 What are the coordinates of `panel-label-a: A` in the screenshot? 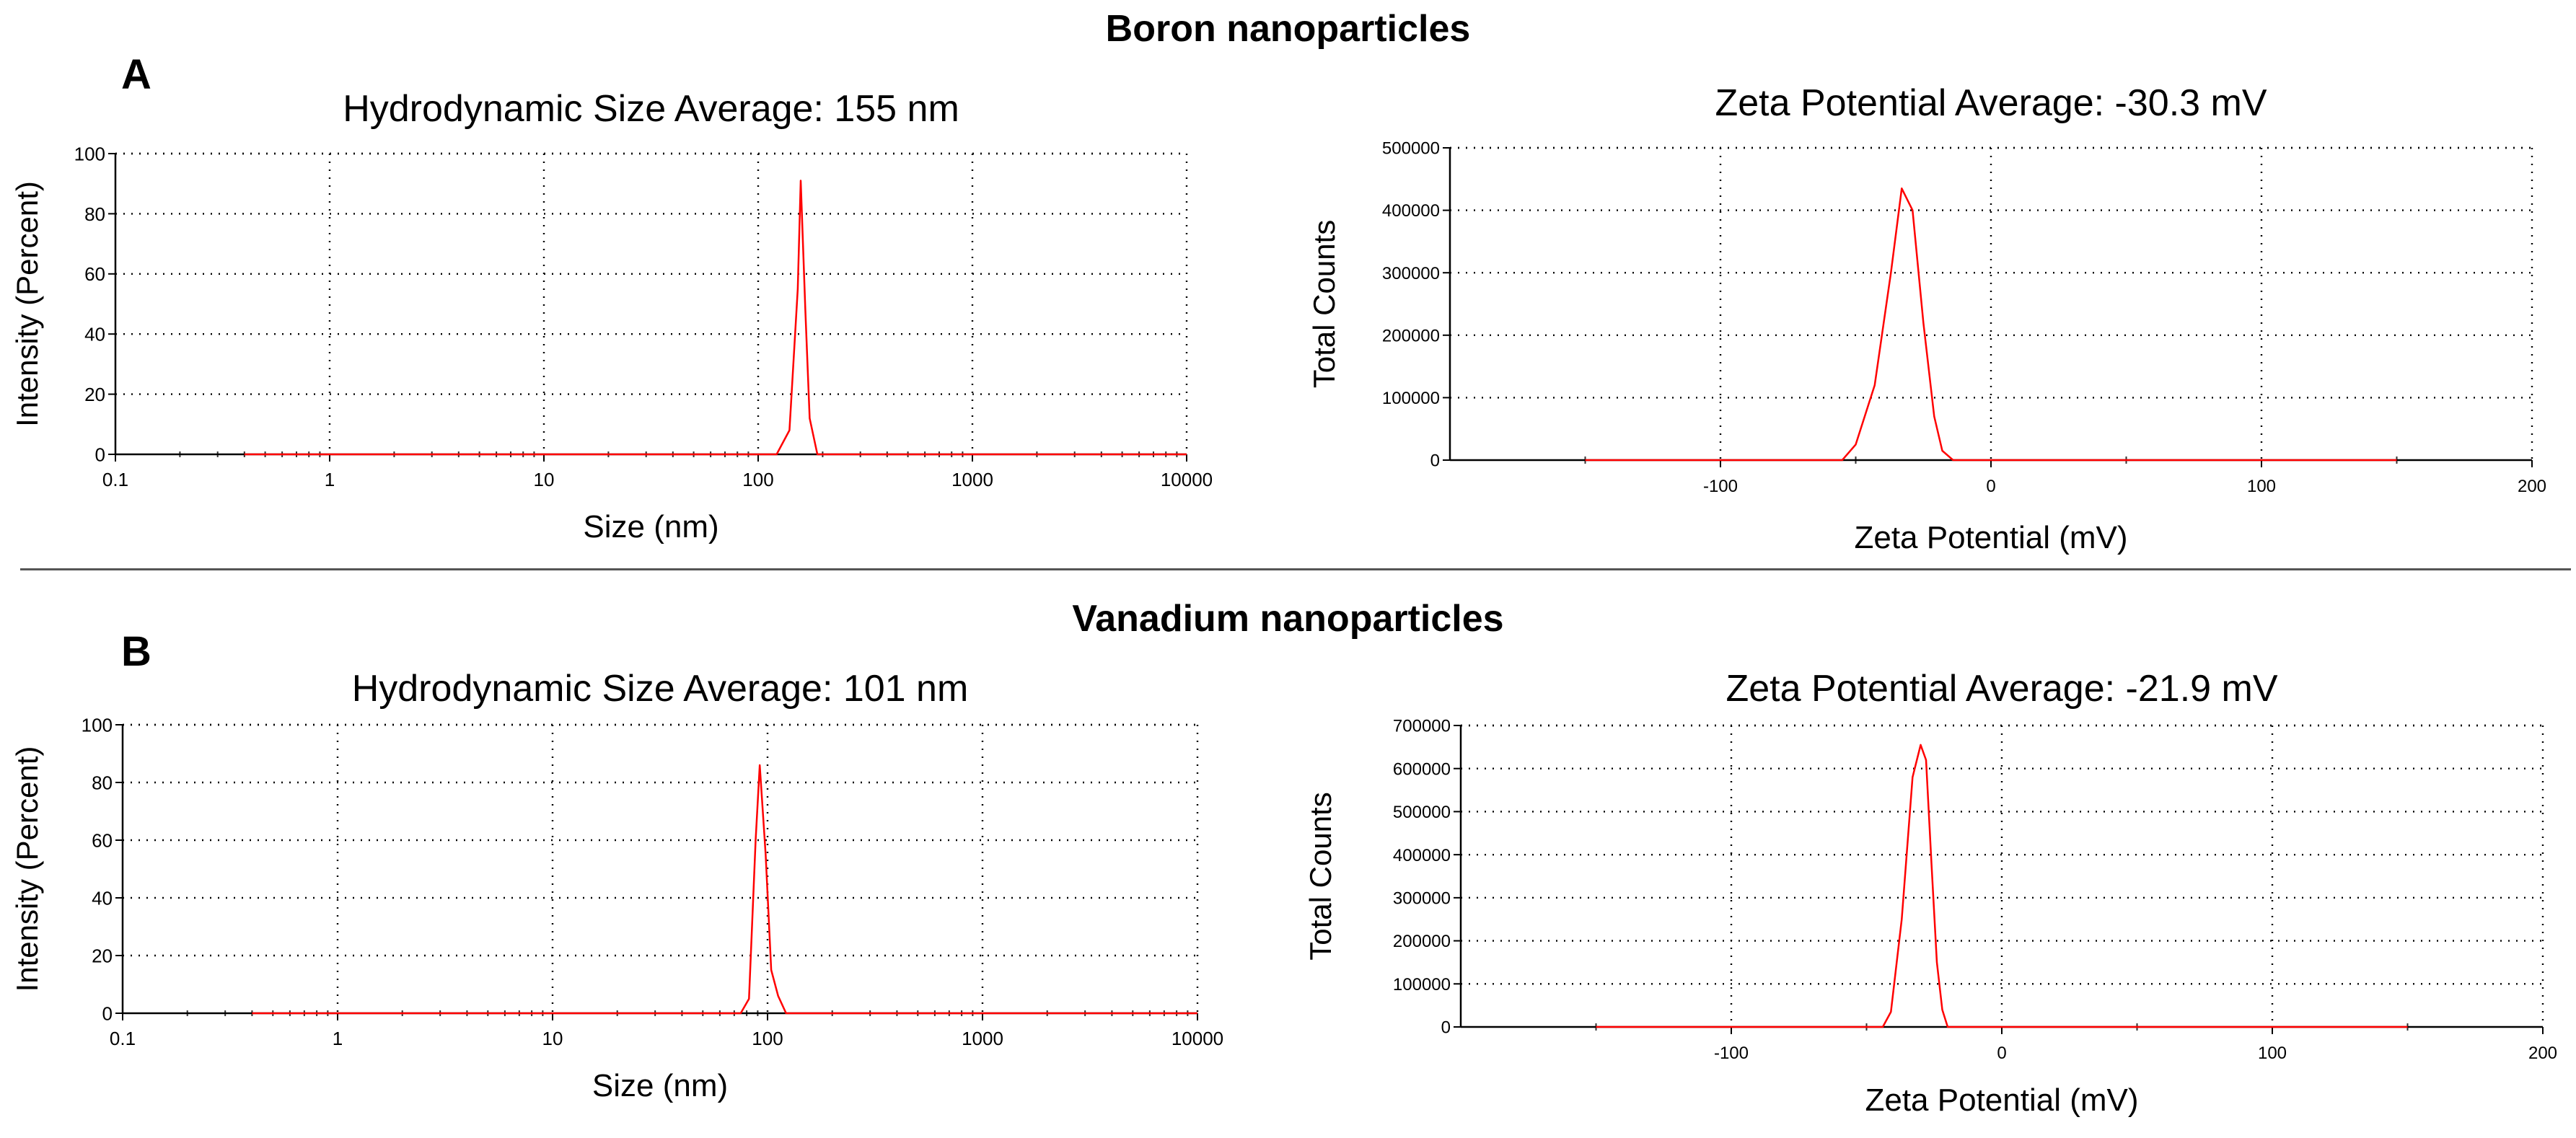 It's located at (136, 75).